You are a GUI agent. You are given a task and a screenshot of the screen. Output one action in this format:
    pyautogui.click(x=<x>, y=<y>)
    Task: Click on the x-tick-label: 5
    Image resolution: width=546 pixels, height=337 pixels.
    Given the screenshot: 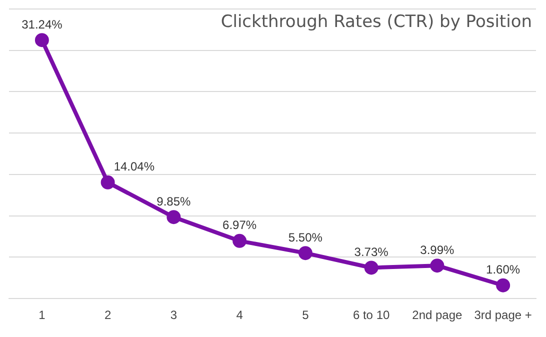 What is the action you would take?
    pyautogui.click(x=306, y=315)
    